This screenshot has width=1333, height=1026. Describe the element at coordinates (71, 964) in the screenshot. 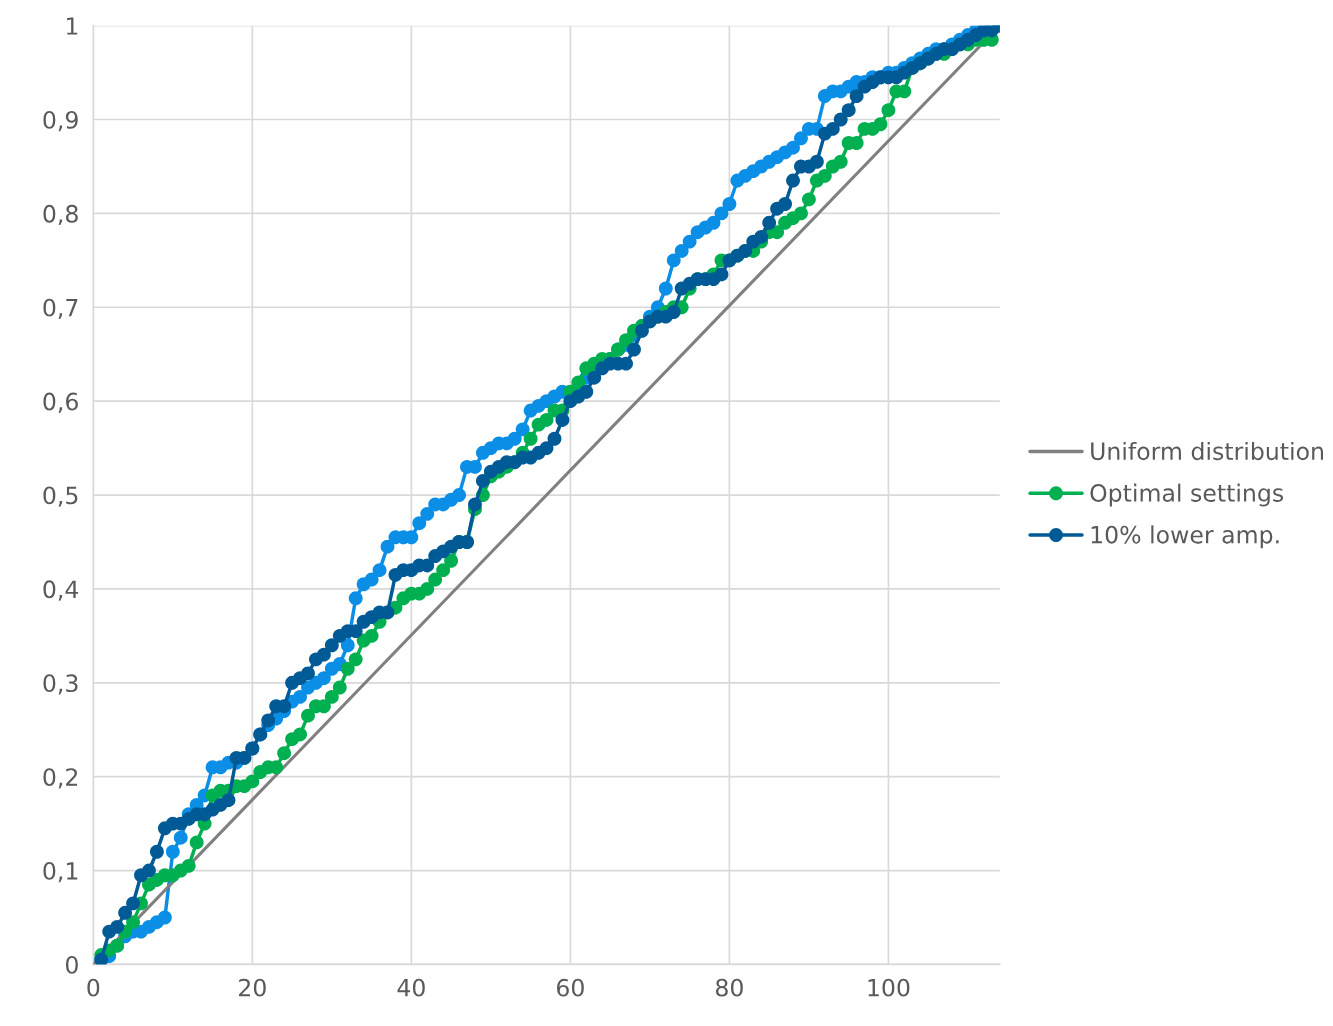

I see `y-tick-label: 0` at that location.